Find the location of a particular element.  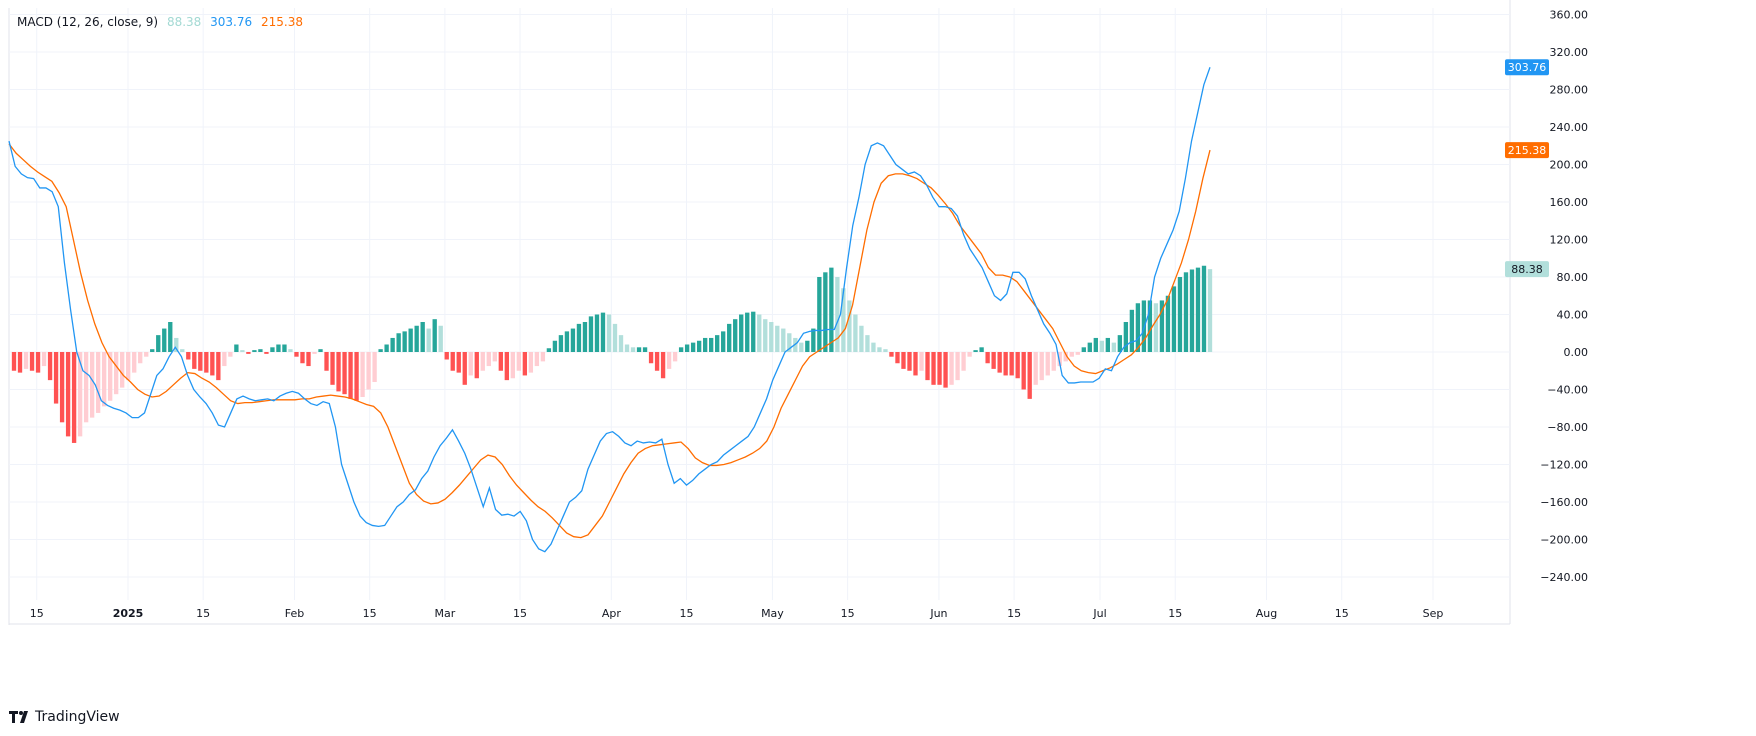

x-tick-label: Jun is located at coordinates (938, 613).